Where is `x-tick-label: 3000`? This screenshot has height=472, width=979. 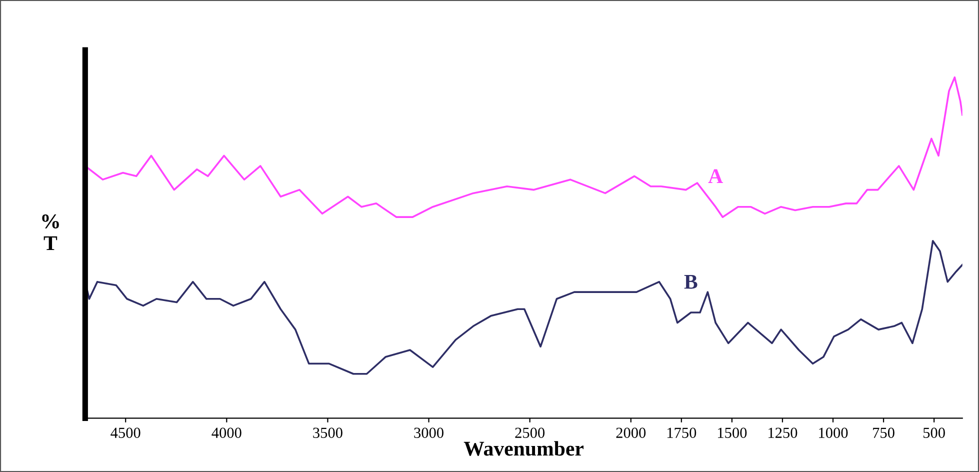 x-tick-label: 3000 is located at coordinates (429, 433).